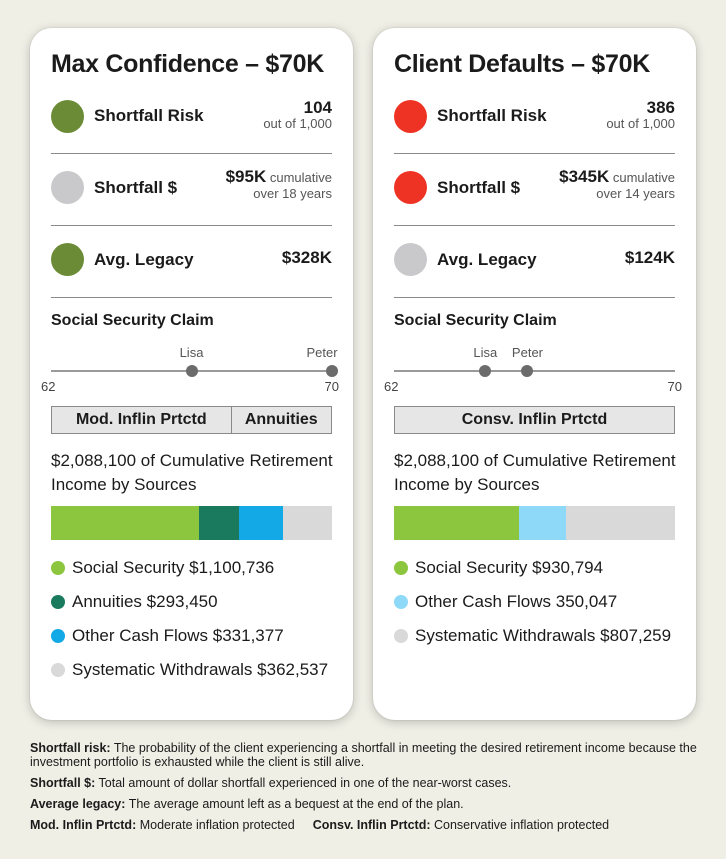 Image resolution: width=726 pixels, height=859 pixels. What do you see at coordinates (200, 669) in the screenshot?
I see `legend-label: Systematic Withdrawals $362,537` at bounding box center [200, 669].